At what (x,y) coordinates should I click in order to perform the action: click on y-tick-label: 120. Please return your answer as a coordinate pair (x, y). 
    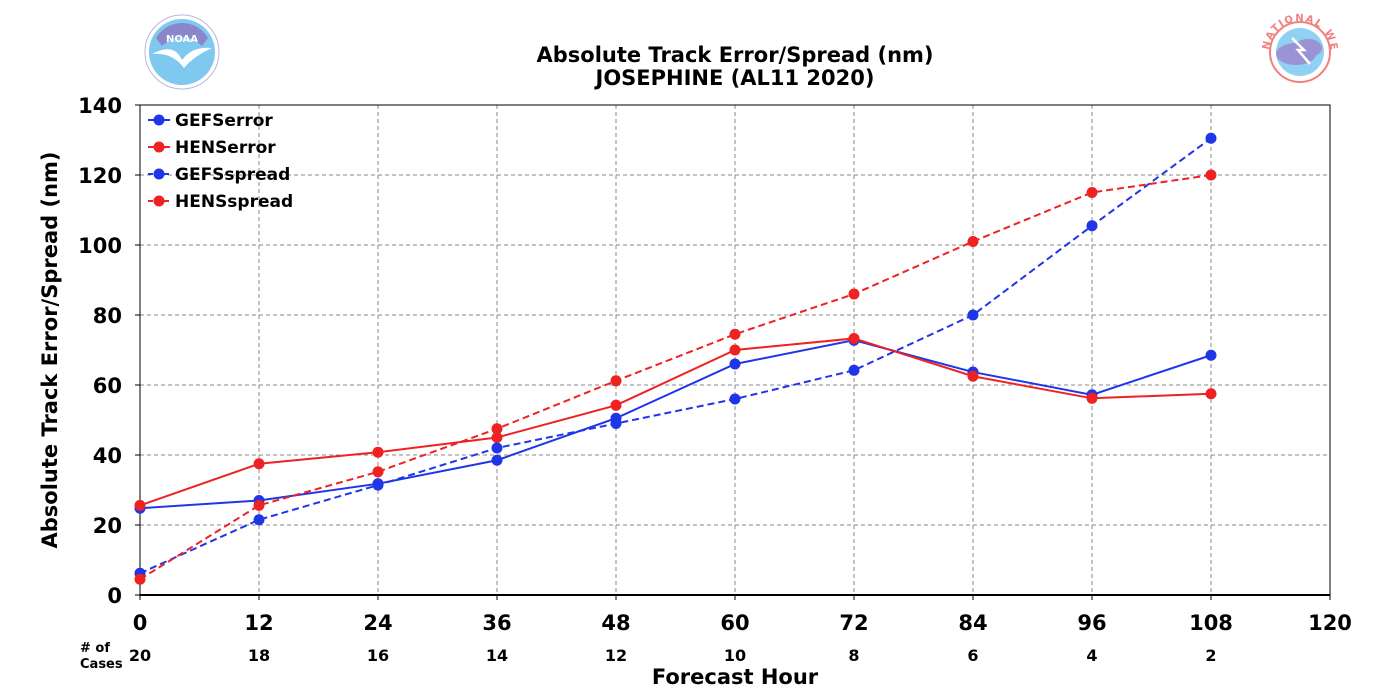
    Looking at the image, I should click on (100, 176).